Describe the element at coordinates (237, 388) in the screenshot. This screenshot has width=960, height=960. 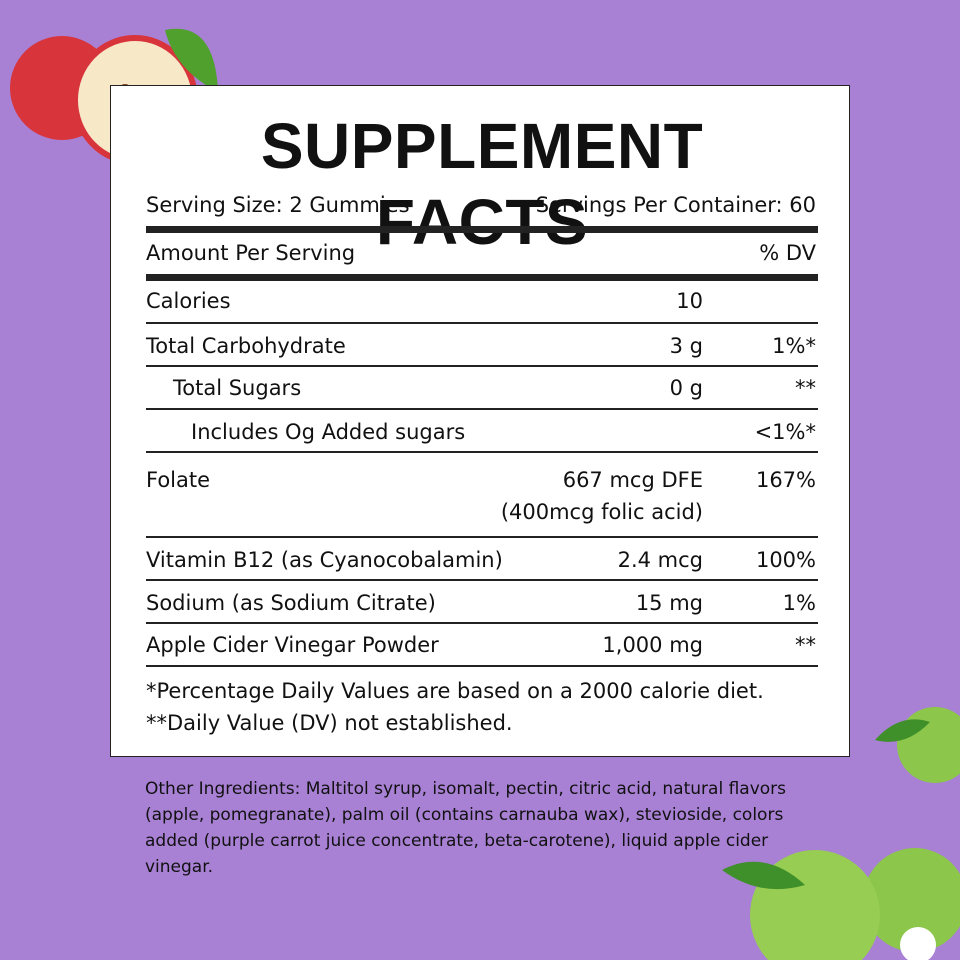
I see `nutrient-name: Total Sugars` at that location.